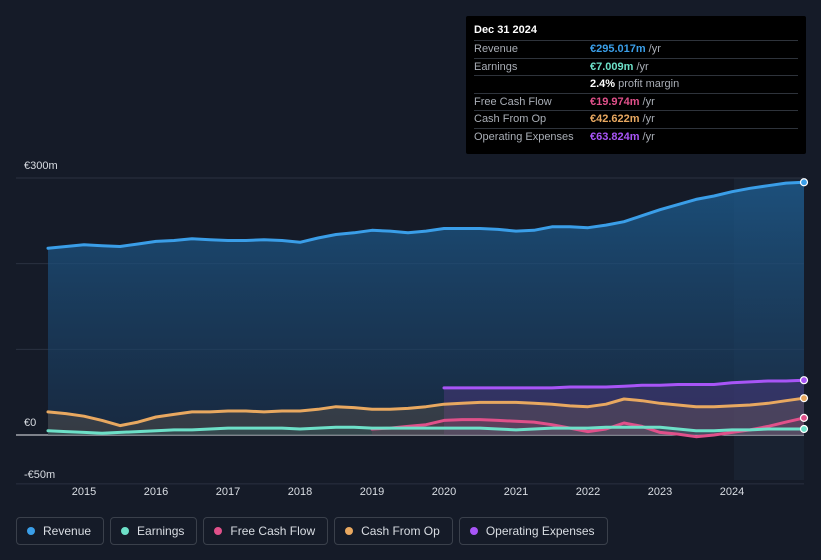 The image size is (821, 560). I want to click on tooltip-row-revenue: Revenue €295.017m /yr, so click(636, 49).